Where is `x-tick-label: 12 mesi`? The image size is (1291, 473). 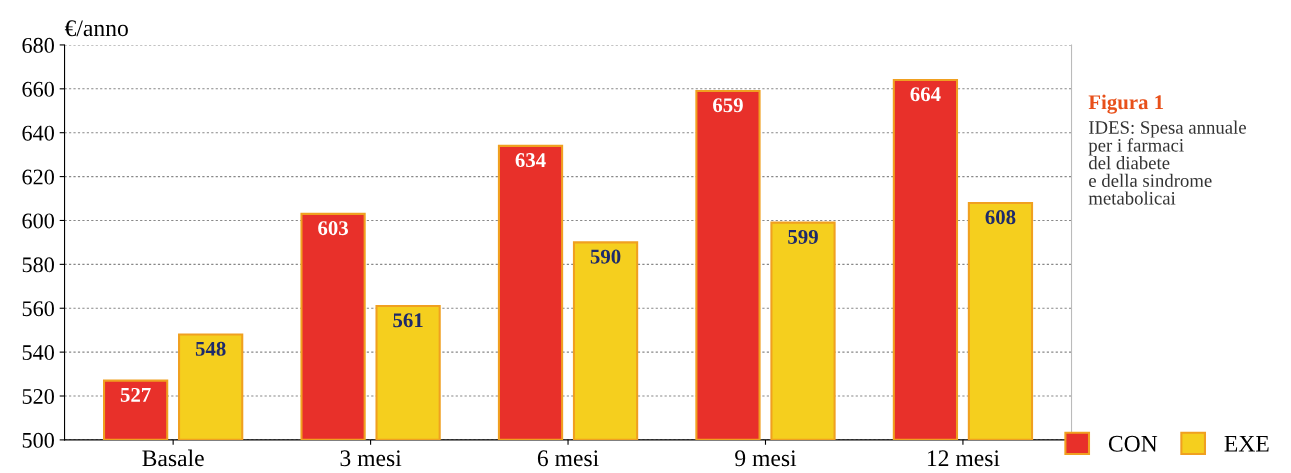
x-tick-label: 12 mesi is located at coordinates (963, 458).